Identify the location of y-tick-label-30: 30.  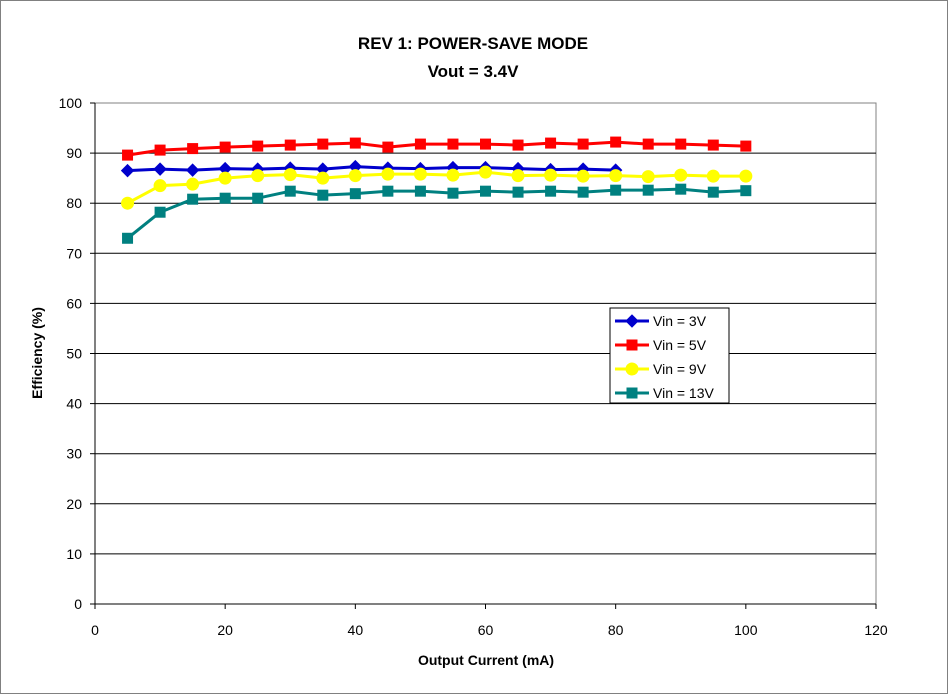
(74, 454).